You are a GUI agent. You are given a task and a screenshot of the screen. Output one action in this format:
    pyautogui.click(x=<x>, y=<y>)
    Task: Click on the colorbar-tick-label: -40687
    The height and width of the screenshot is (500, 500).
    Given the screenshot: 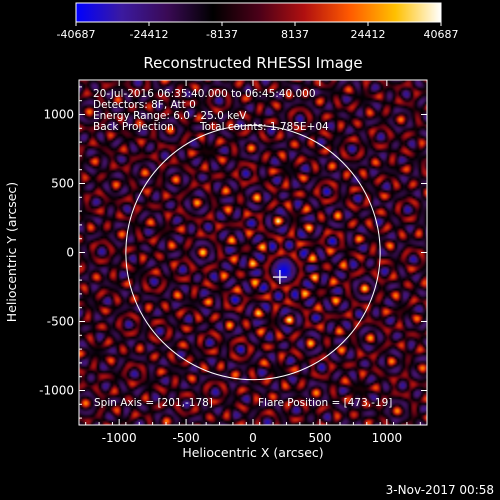 What is the action you would take?
    pyautogui.click(x=76, y=34)
    